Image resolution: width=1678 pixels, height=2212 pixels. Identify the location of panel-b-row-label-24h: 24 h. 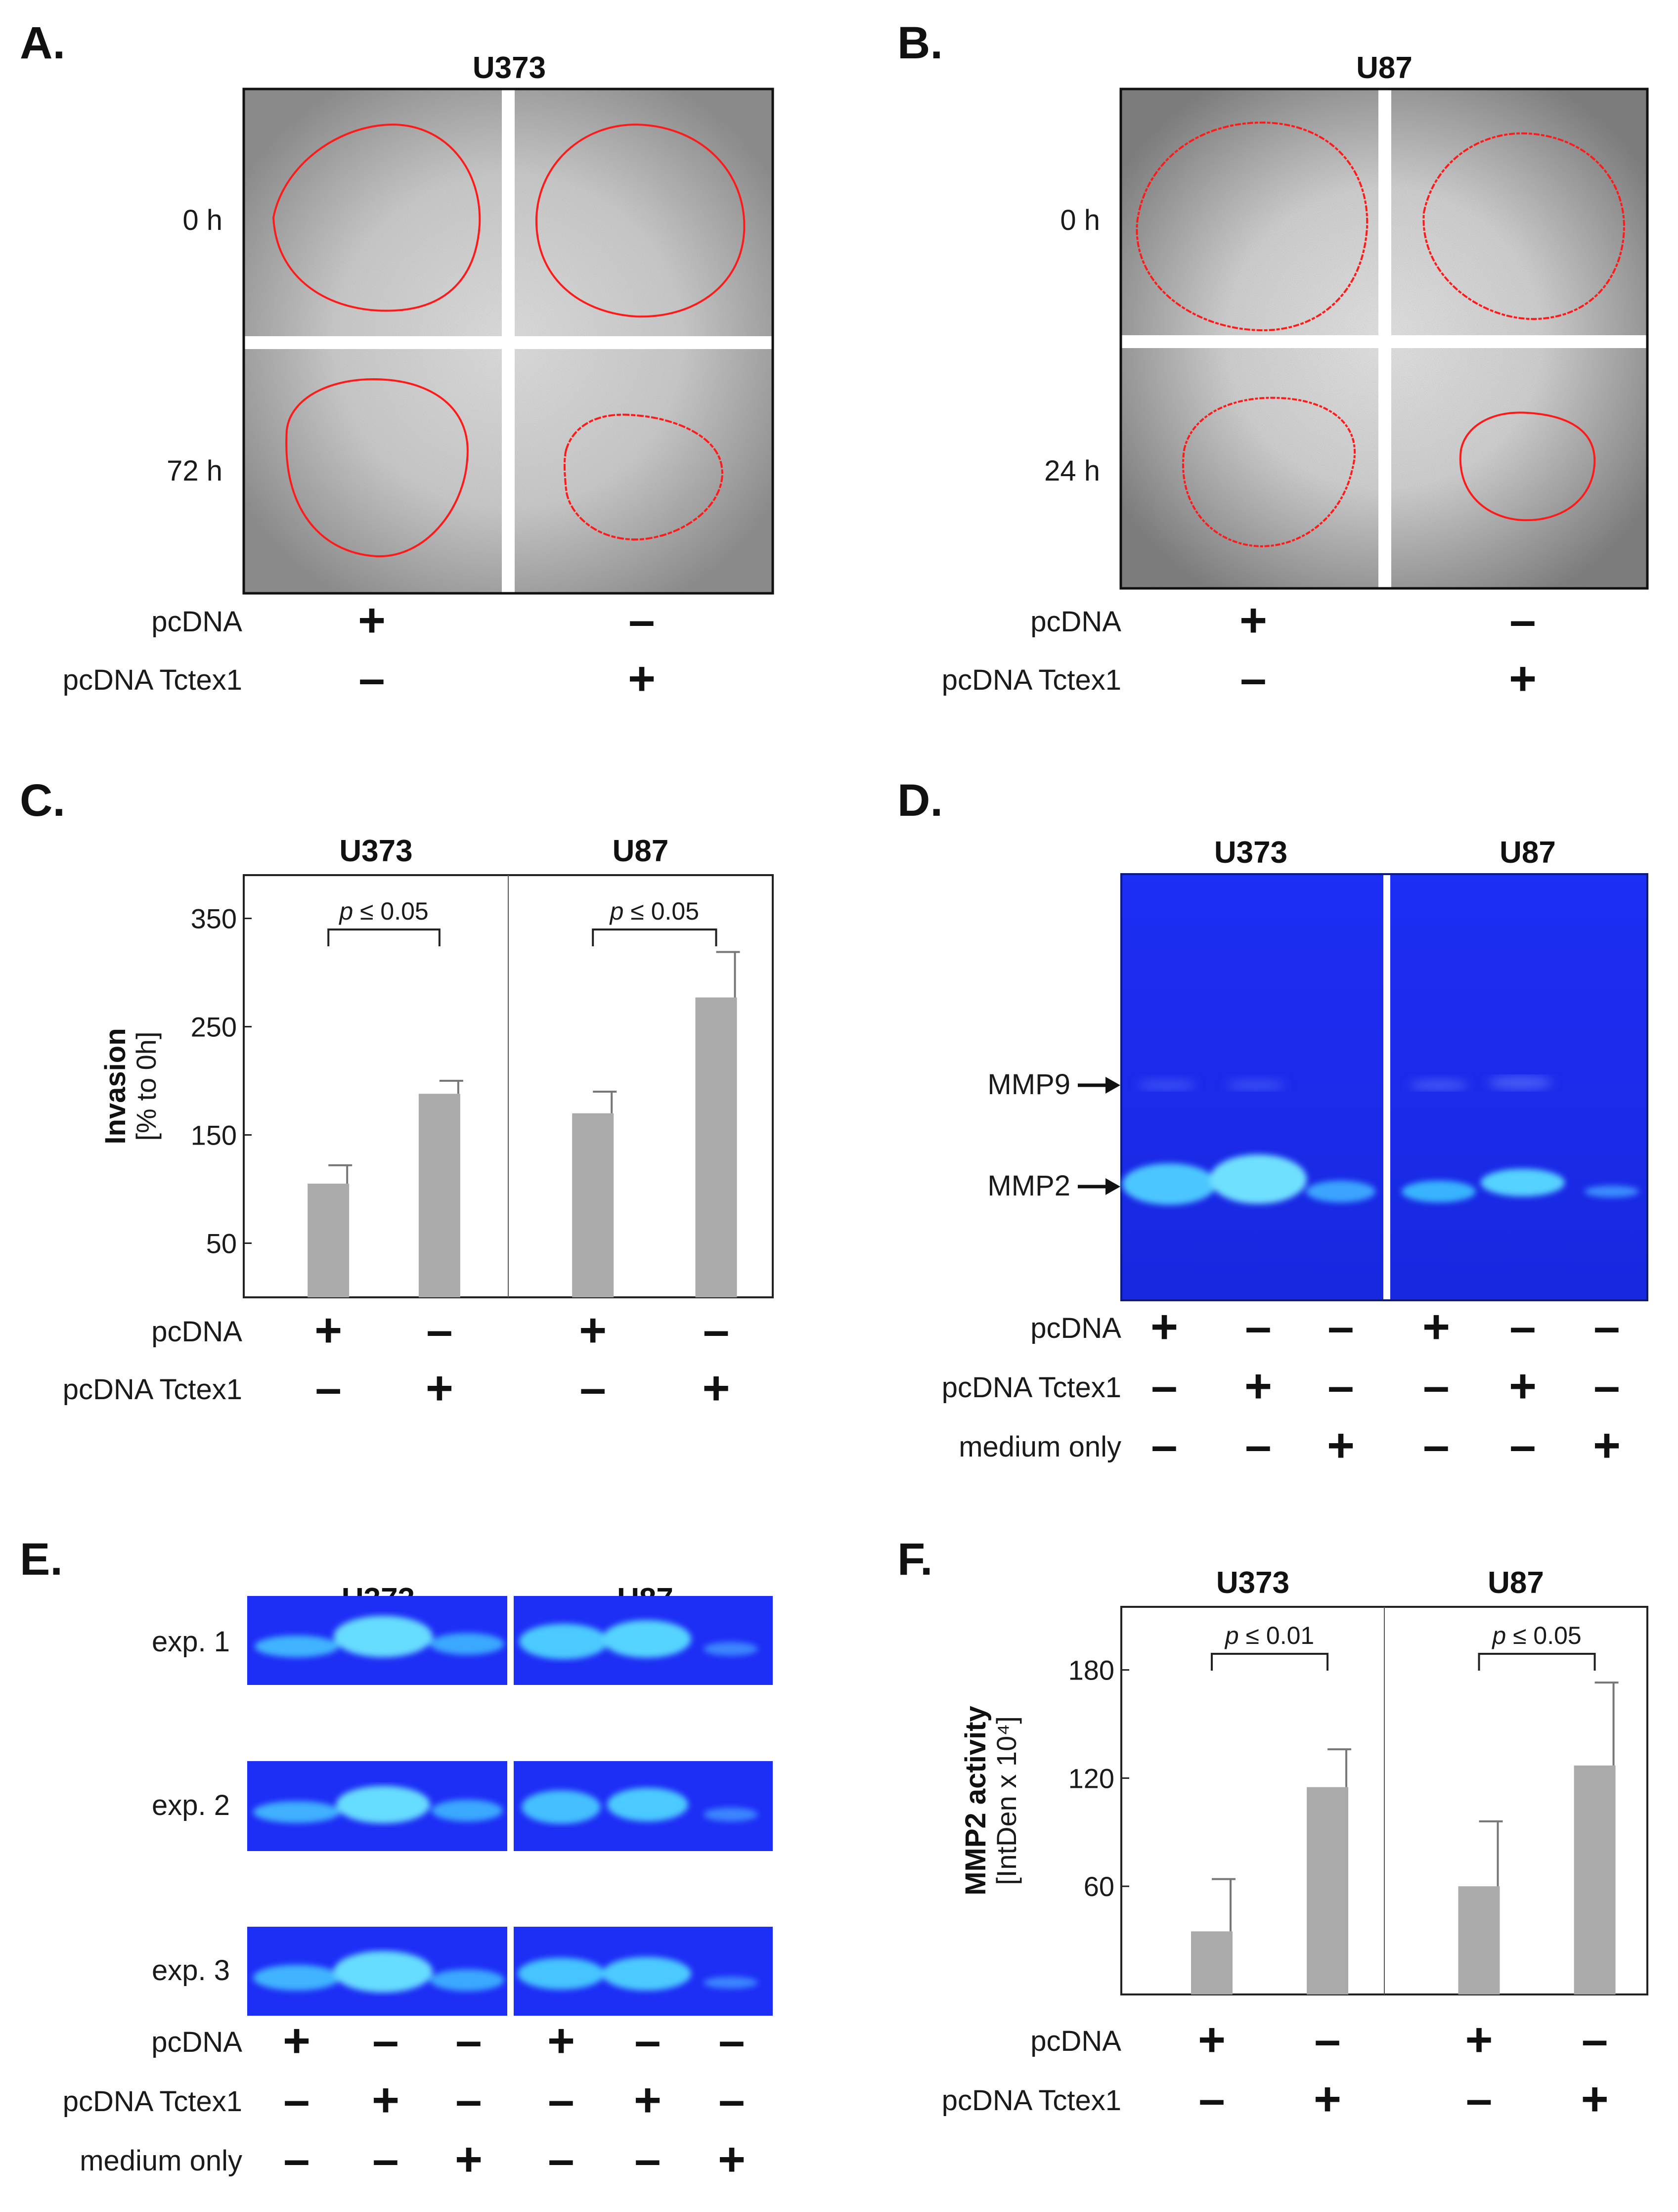
(1072, 471).